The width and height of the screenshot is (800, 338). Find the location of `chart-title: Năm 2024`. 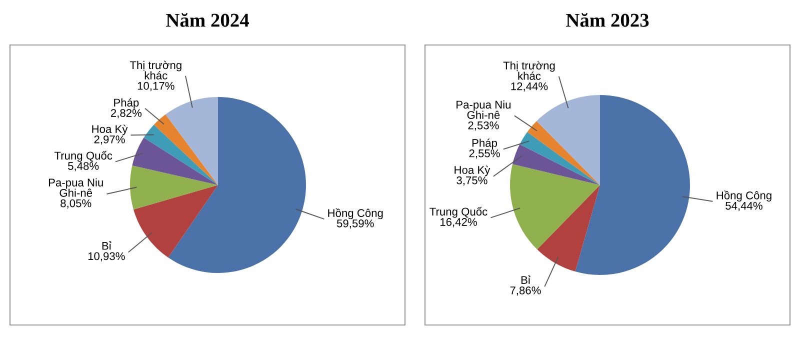

chart-title: Năm 2024 is located at coordinates (207, 19).